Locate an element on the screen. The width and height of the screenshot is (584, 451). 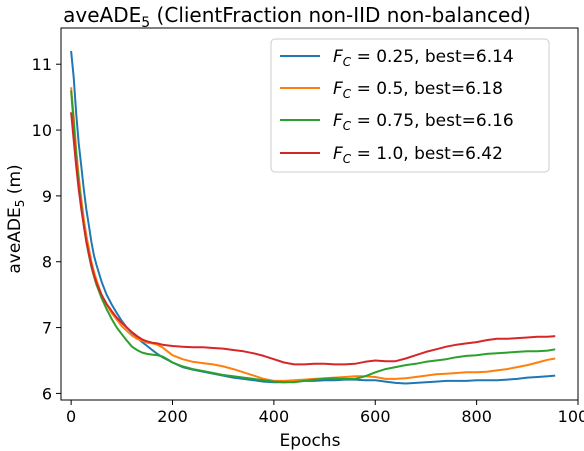
y-axis-label-sub: 5 is located at coordinates (20, 204).